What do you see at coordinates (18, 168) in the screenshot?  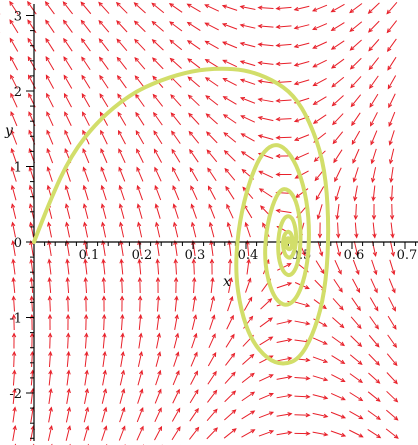 I see `y-tick-label: 1` at bounding box center [18, 168].